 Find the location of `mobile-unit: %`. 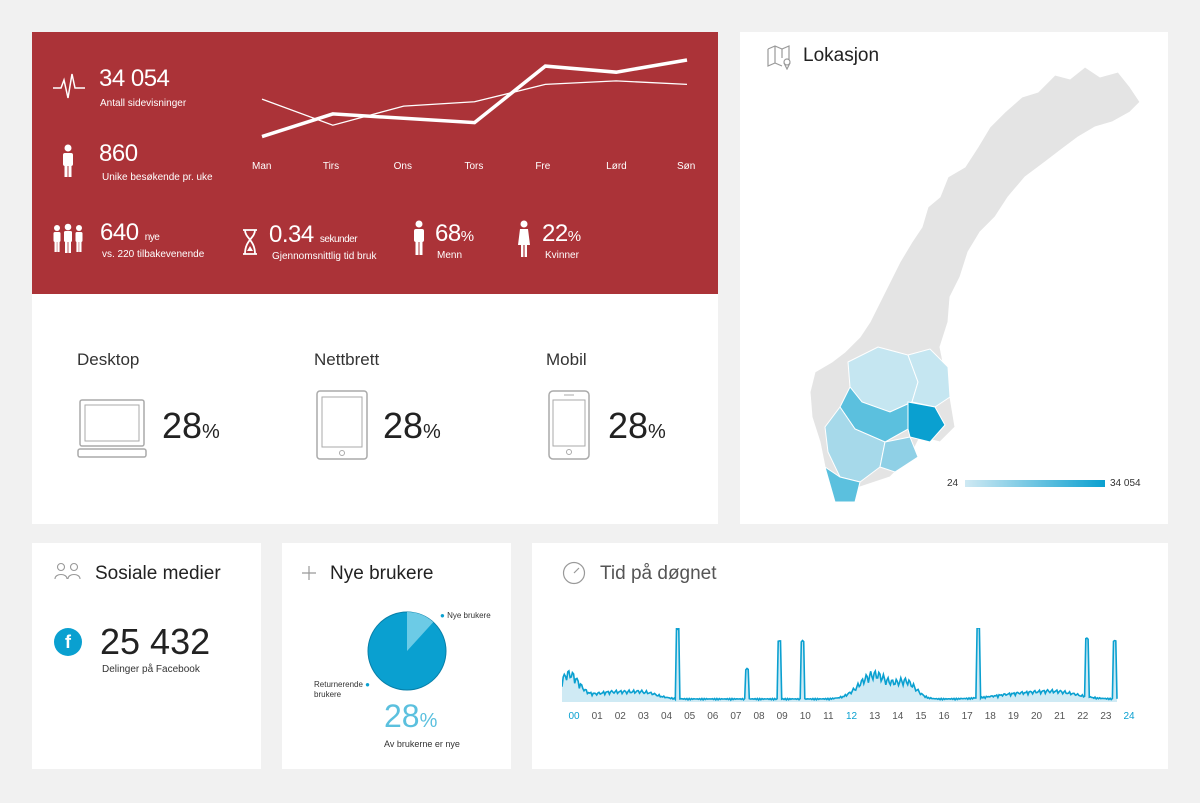

mobile-unit: % is located at coordinates (657, 432).